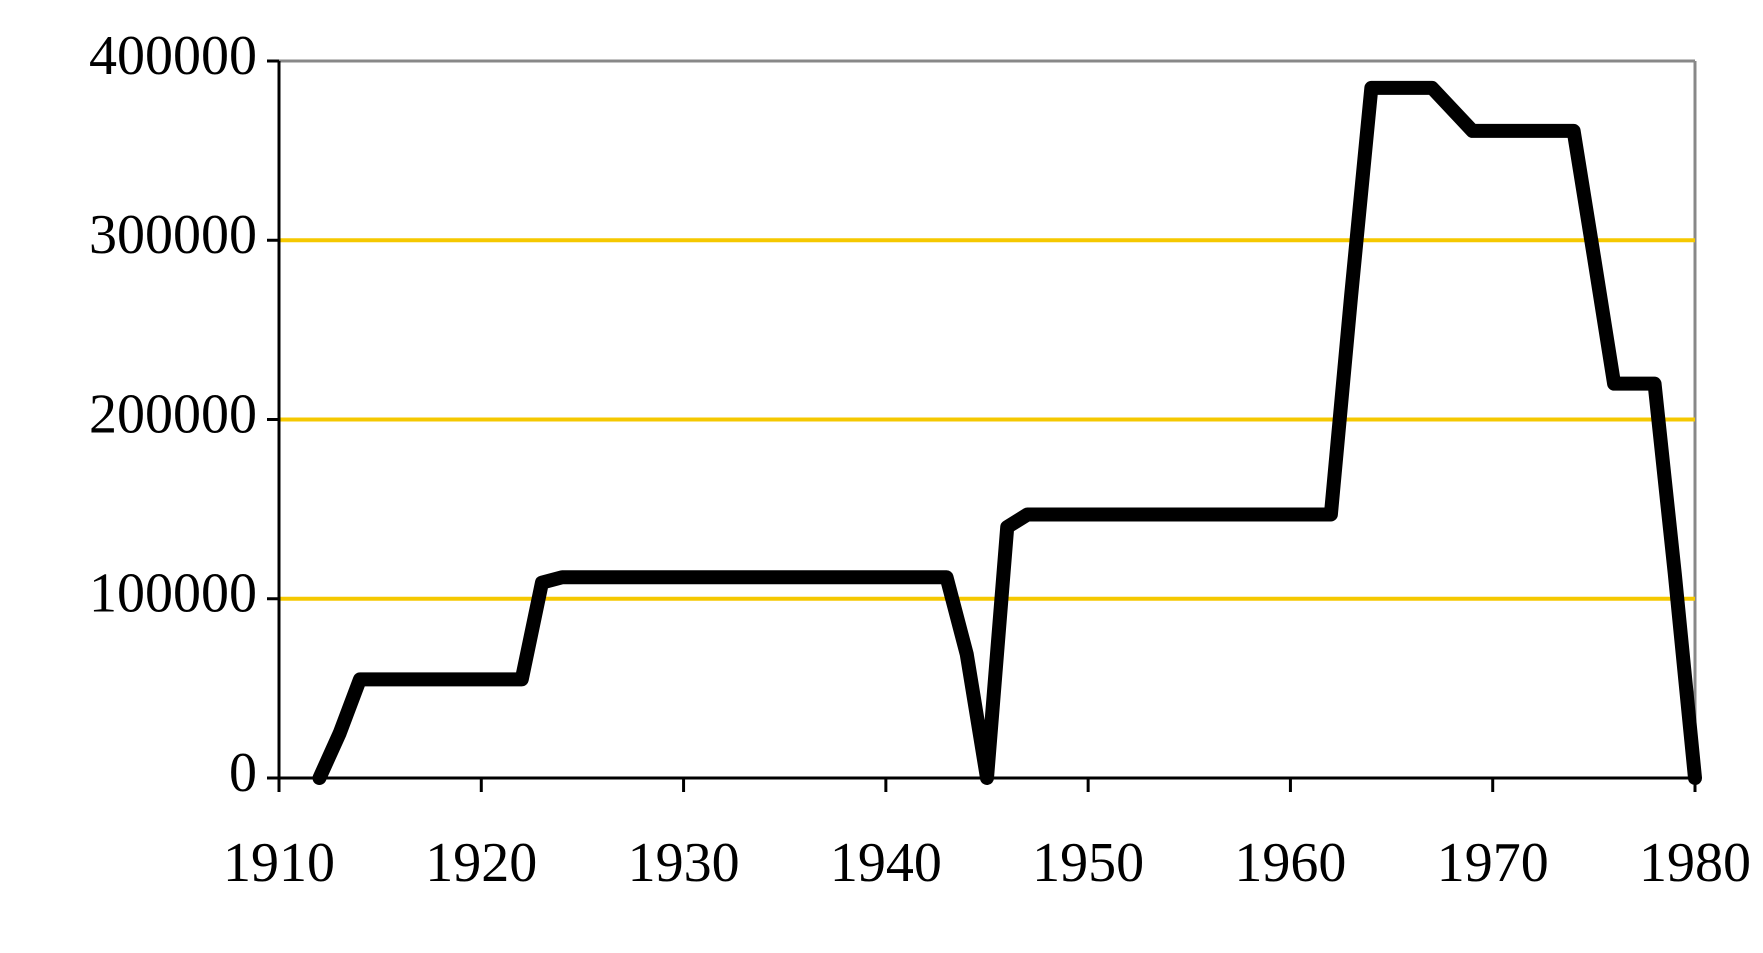 This screenshot has width=1763, height=953. What do you see at coordinates (1290, 863) in the screenshot?
I see `x-tick-label: 1960` at bounding box center [1290, 863].